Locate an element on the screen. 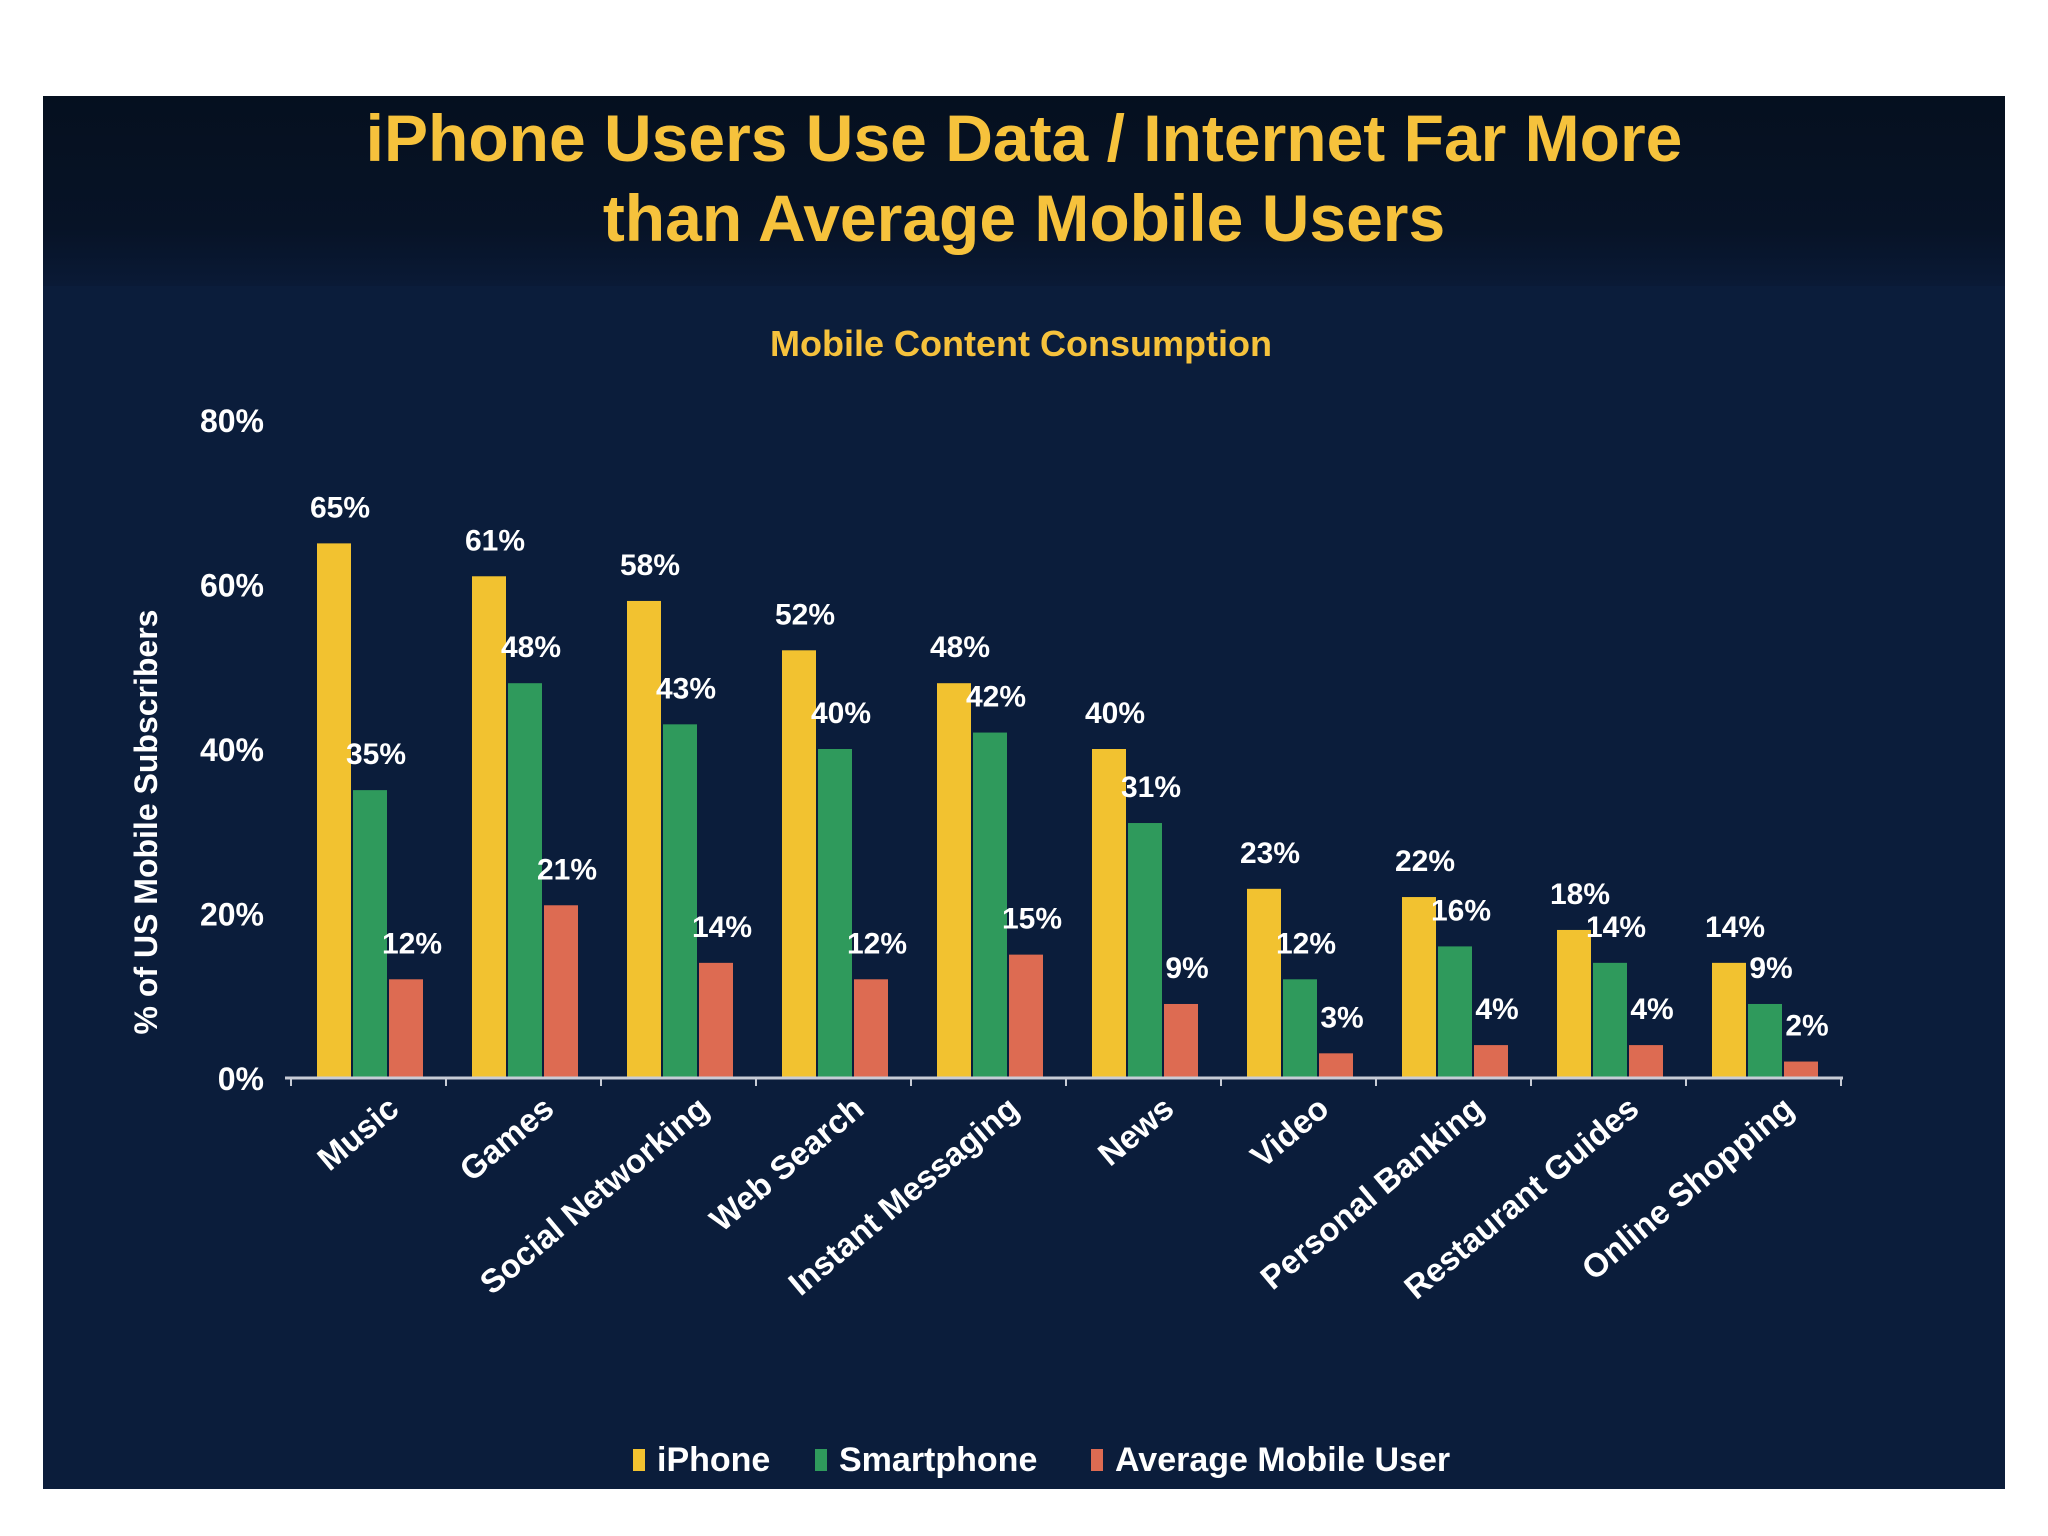 The height and width of the screenshot is (1536, 2048). y-tick-label: 40% is located at coordinates (232, 750).